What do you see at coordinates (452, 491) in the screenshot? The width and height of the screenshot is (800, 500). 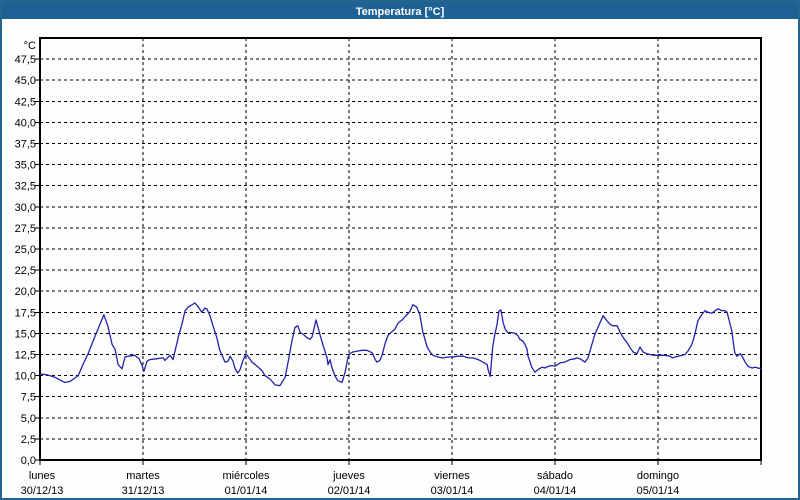 I see `x-day-date-label: 03/01/14` at bounding box center [452, 491].